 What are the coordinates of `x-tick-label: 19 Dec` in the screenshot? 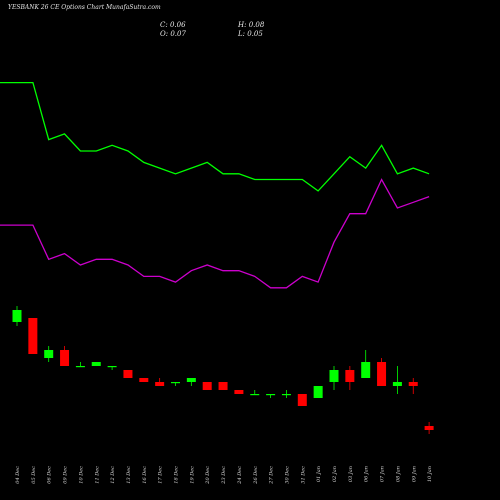 It's located at (192, 475).